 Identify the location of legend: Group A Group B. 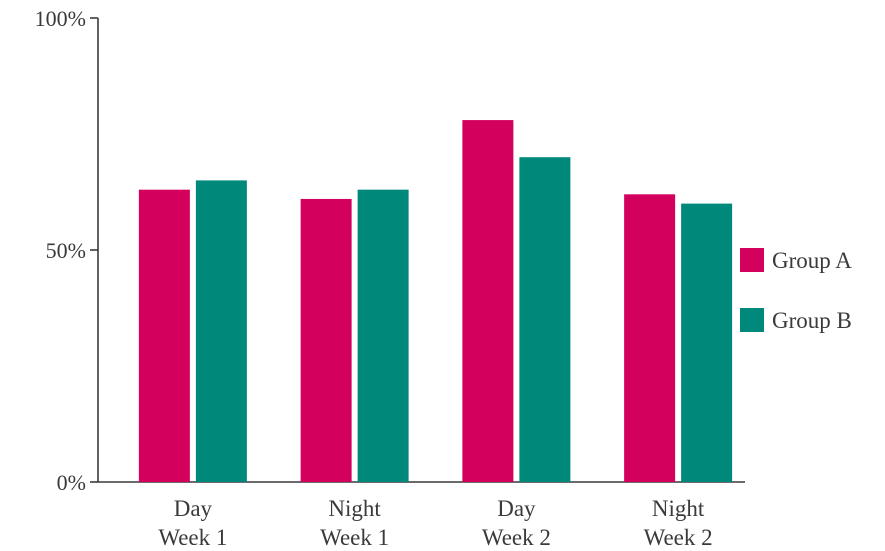
(796, 290).